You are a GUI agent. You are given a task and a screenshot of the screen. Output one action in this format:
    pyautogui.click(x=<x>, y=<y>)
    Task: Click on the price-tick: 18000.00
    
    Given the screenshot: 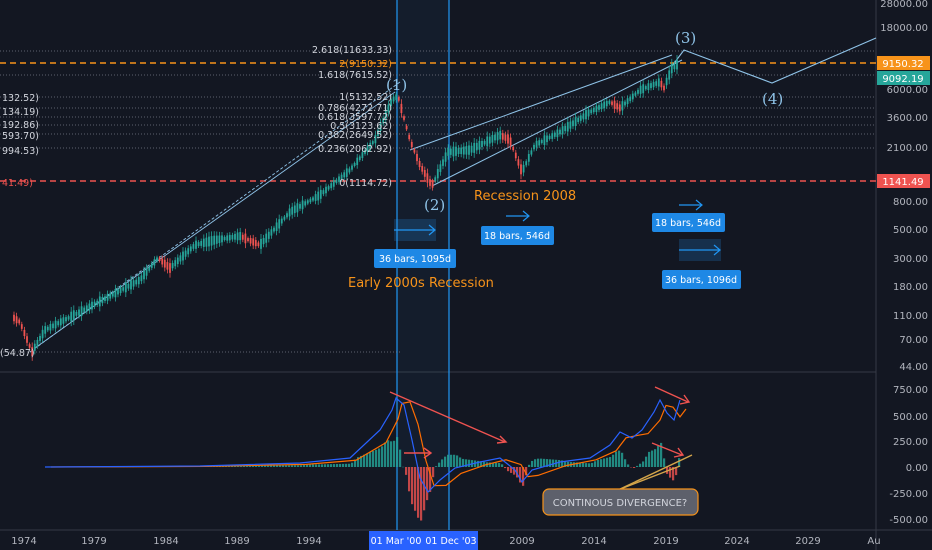 What is the action you would take?
    pyautogui.click(x=904, y=28)
    